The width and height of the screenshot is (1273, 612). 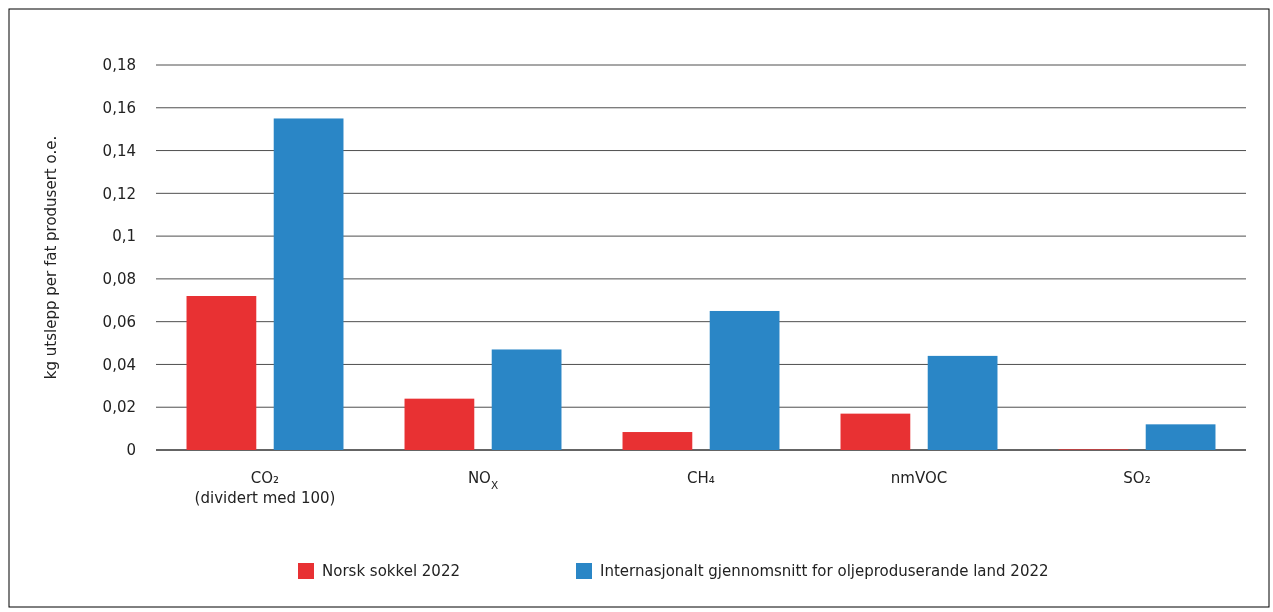 I want to click on y-tick-label: 0,18, so click(x=119, y=65).